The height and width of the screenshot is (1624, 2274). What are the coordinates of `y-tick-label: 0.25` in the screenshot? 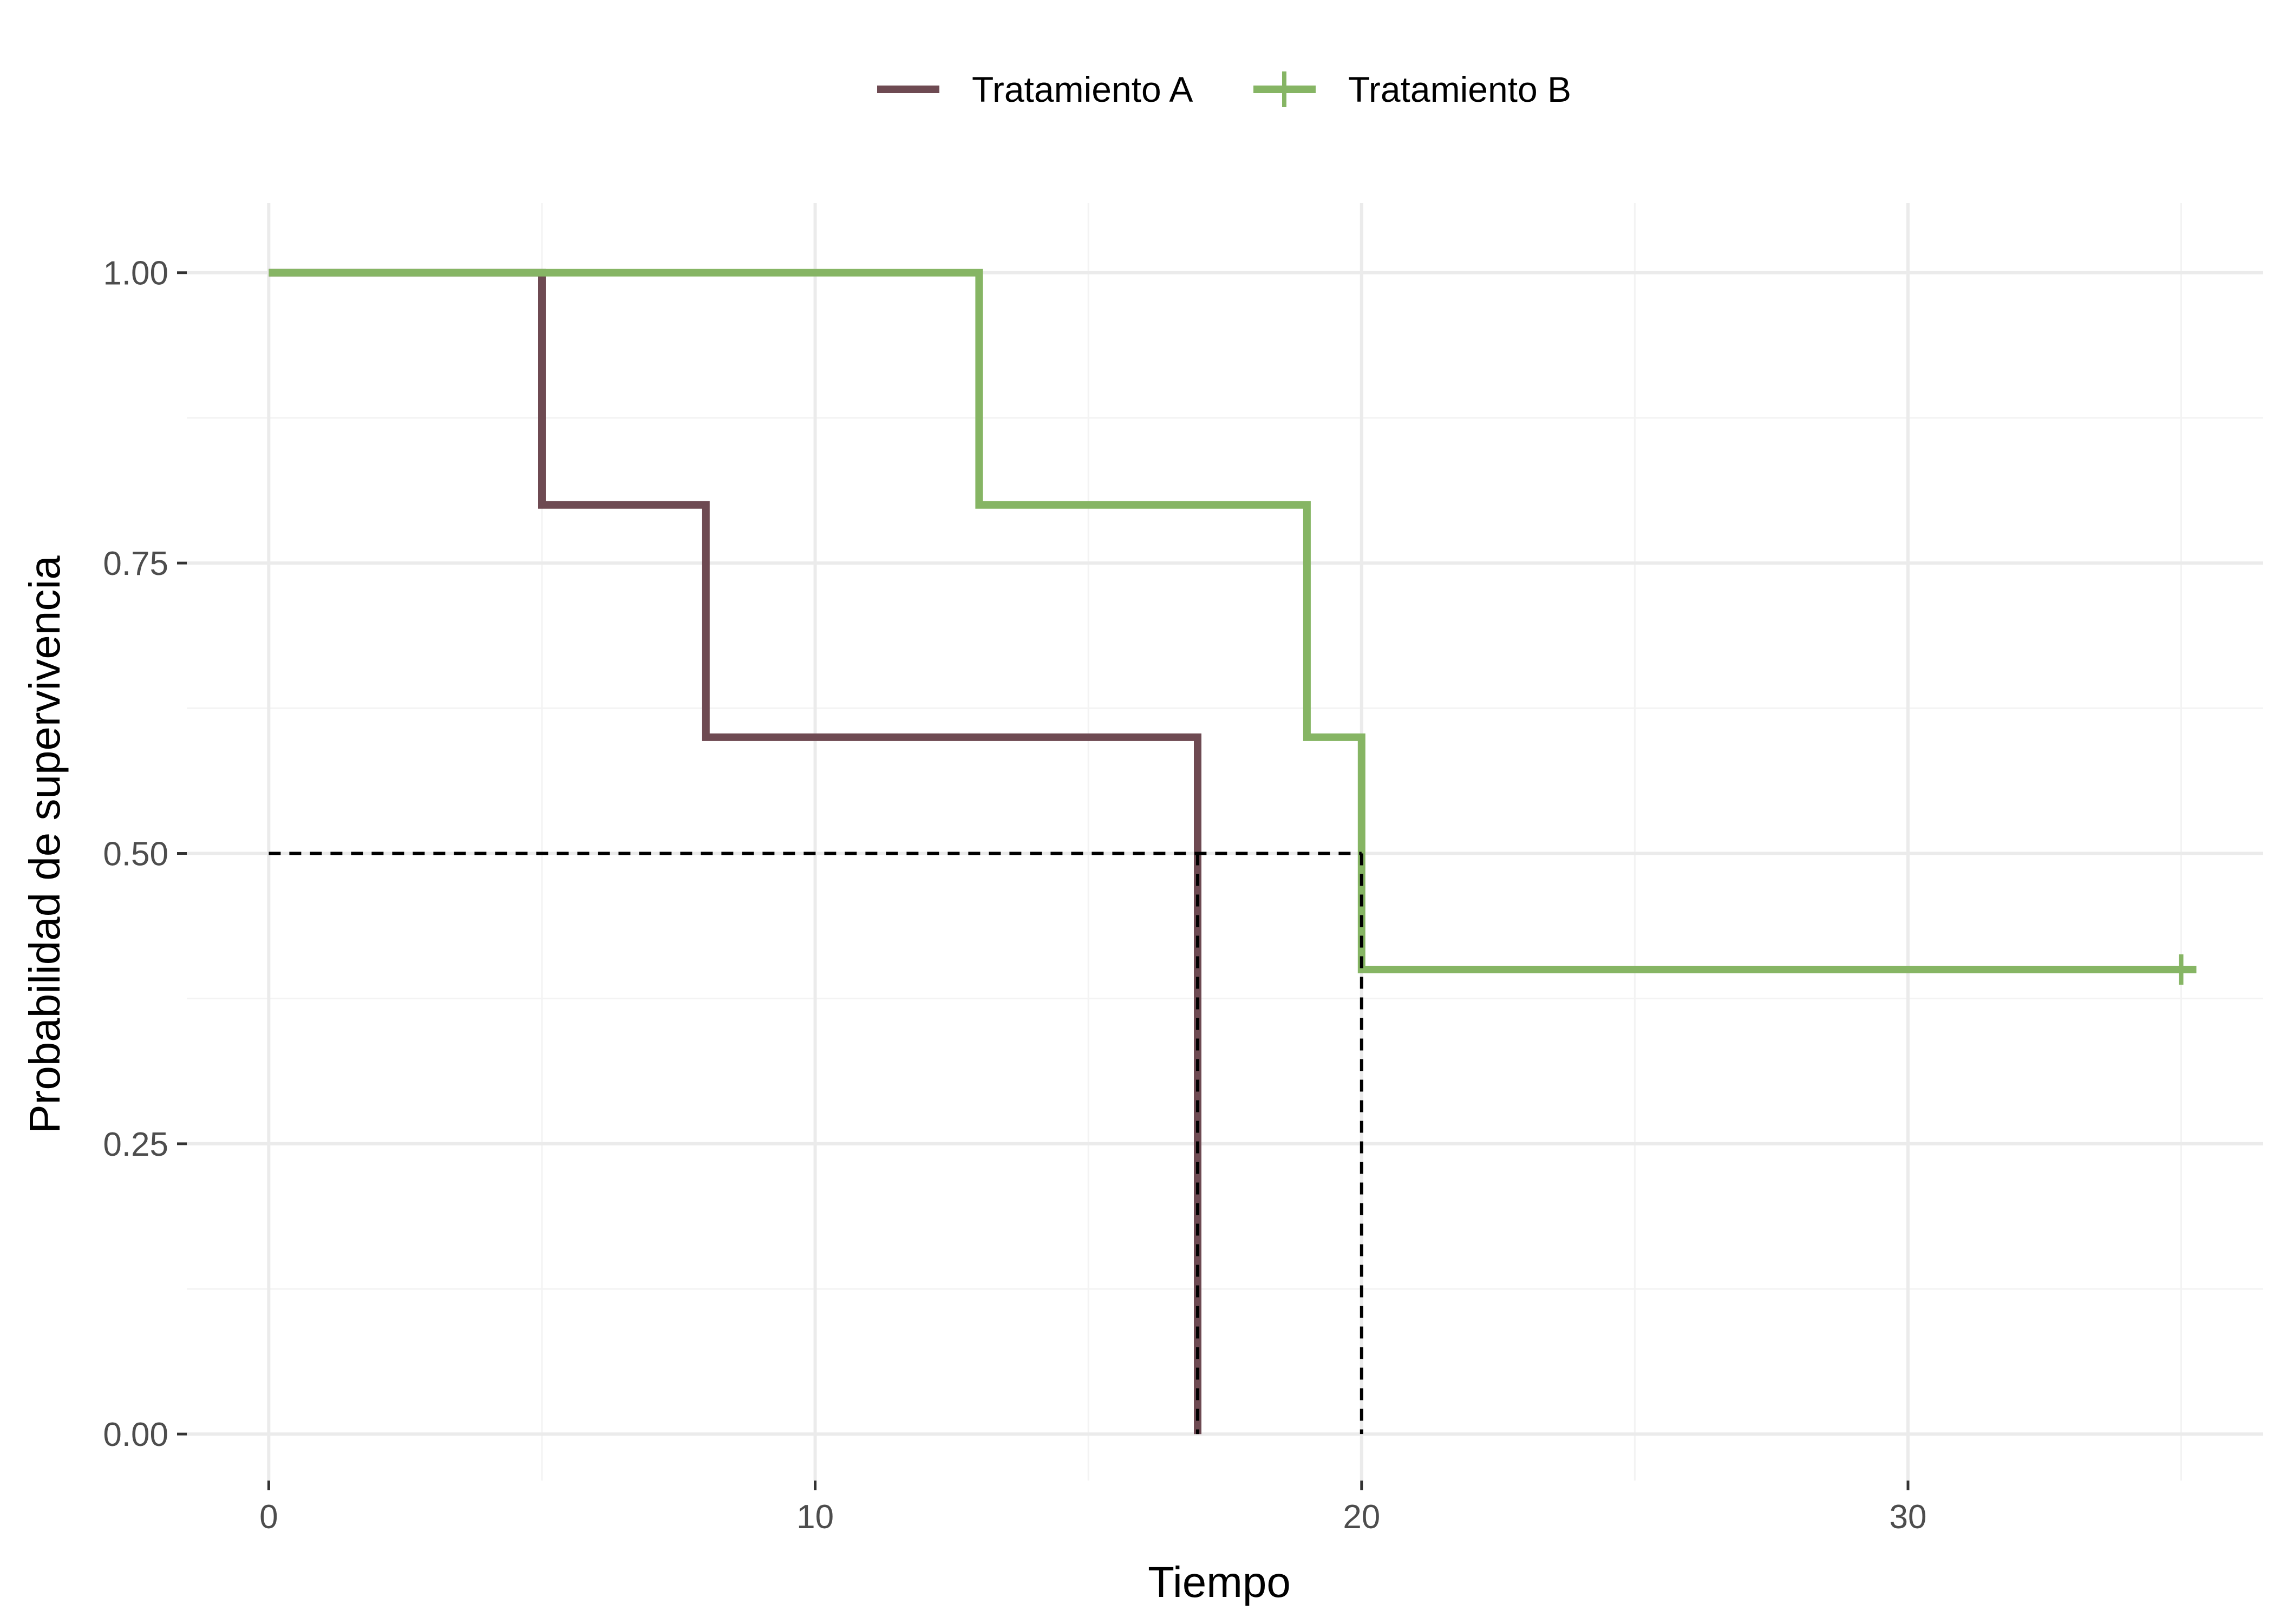 It's located at (135, 1144).